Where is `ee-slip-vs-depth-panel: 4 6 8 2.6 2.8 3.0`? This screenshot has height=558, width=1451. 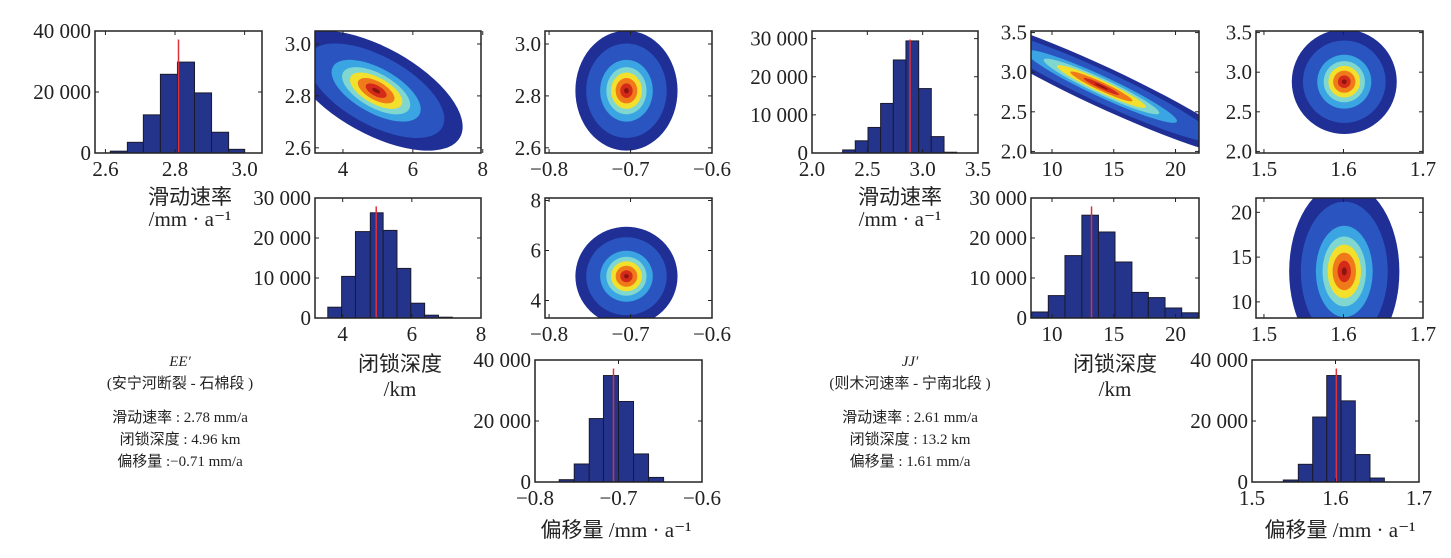 ee-slip-vs-depth-panel: 4 6 8 2.6 2.8 3.0 is located at coordinates (386, 105).